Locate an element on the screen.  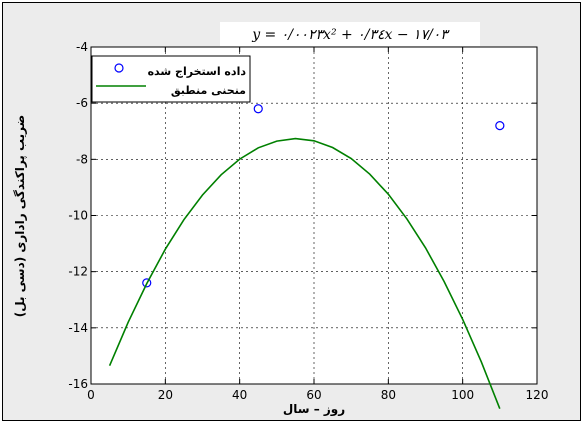
y-tick-label: -6 is located at coordinates (82, 103).